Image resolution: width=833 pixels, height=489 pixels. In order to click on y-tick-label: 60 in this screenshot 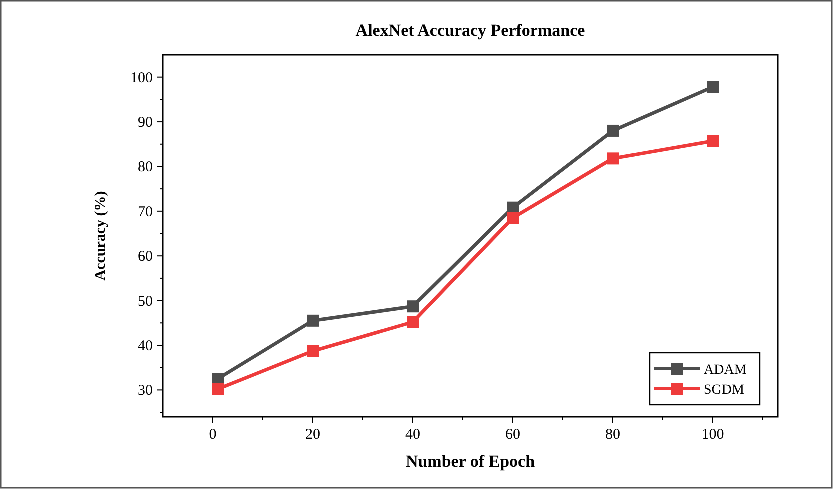, I will do `click(145, 257)`.